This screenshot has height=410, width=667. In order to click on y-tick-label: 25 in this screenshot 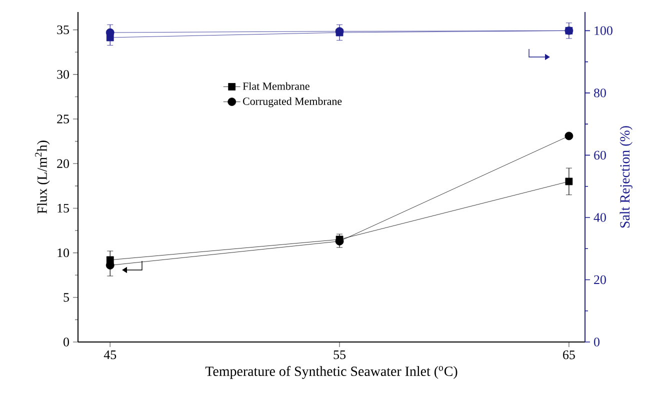, I will do `click(63, 119)`.